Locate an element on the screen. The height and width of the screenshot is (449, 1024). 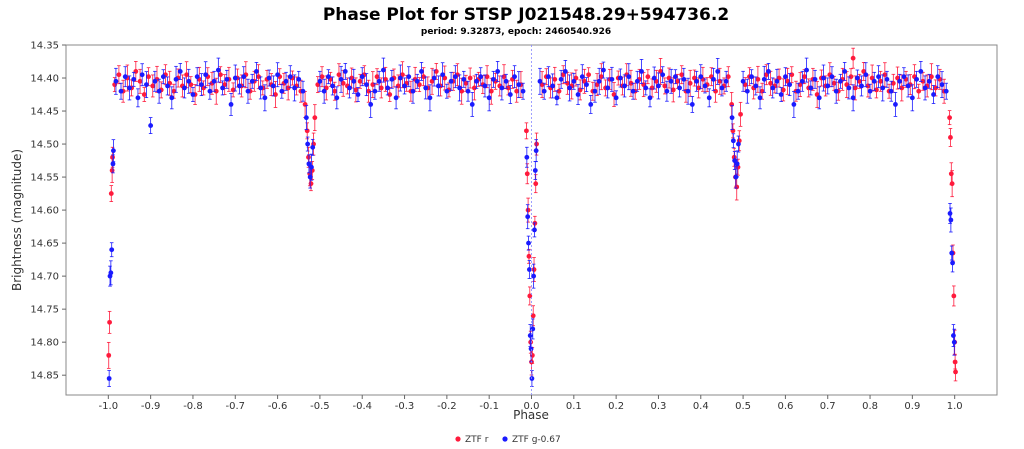
y-tick-label: 14.70 is located at coordinates (44, 277).